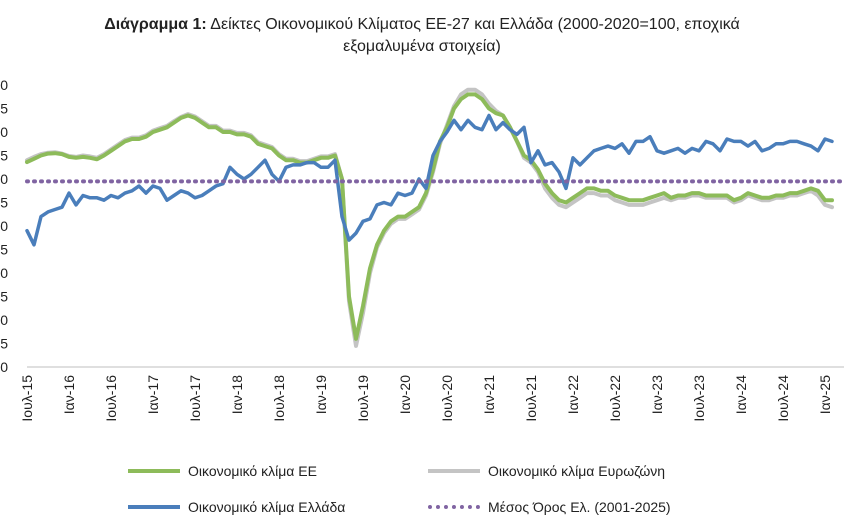 This screenshot has width=844, height=528. Describe the element at coordinates (4, 179) in the screenshot. I see `y-tick-label: 100` at that location.